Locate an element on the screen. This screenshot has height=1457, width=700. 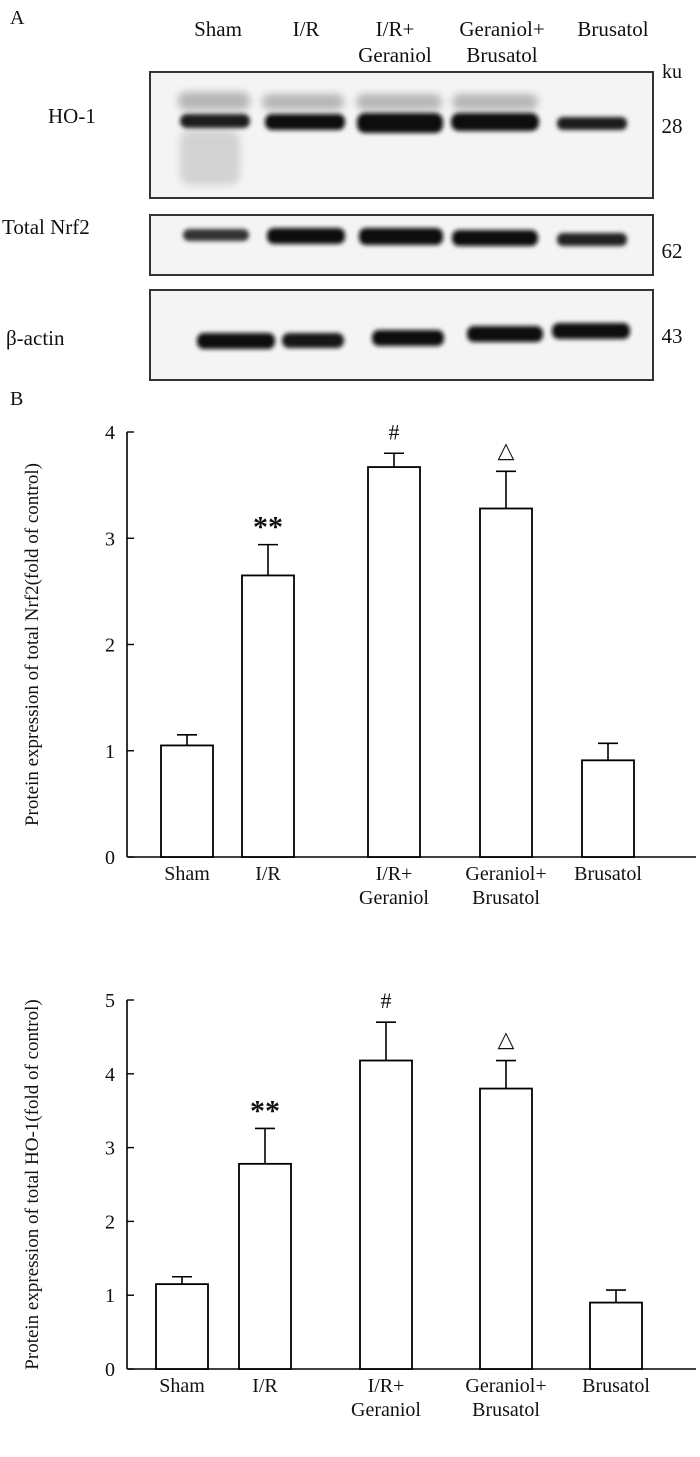
blot-label-beta-actin: β-actin is located at coordinates (35, 338).